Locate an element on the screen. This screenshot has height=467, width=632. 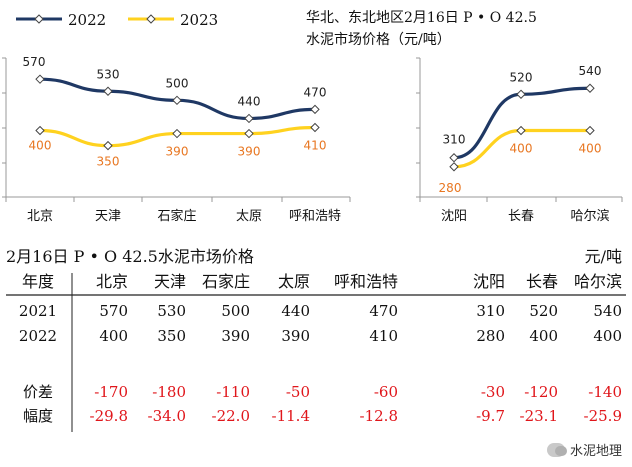
x-tick-label: 北京 is located at coordinates (40, 216).